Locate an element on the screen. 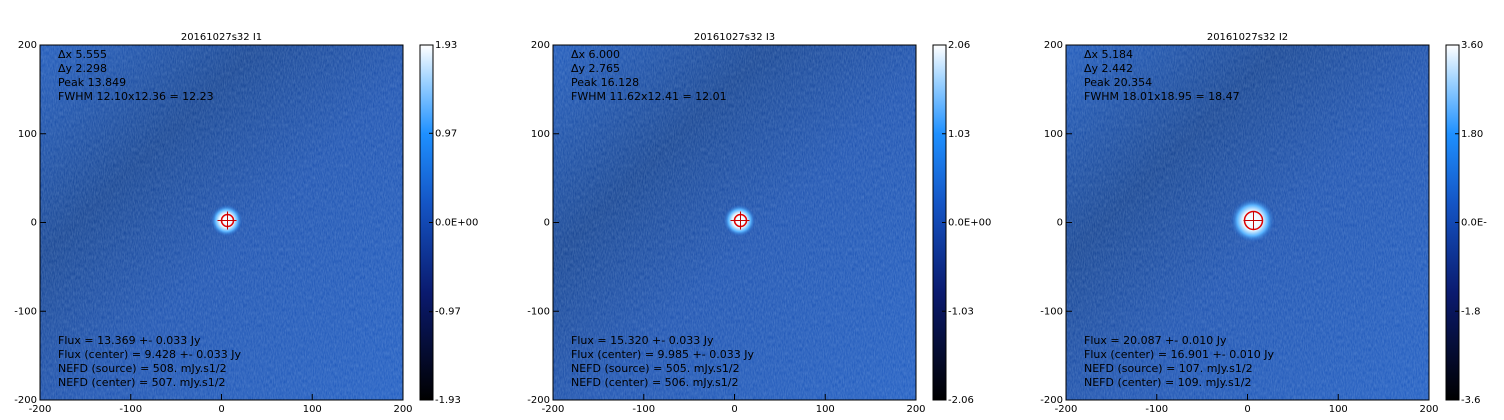 The image size is (1504, 420). colorbar-label: 3.60 is located at coordinates (1472, 45).